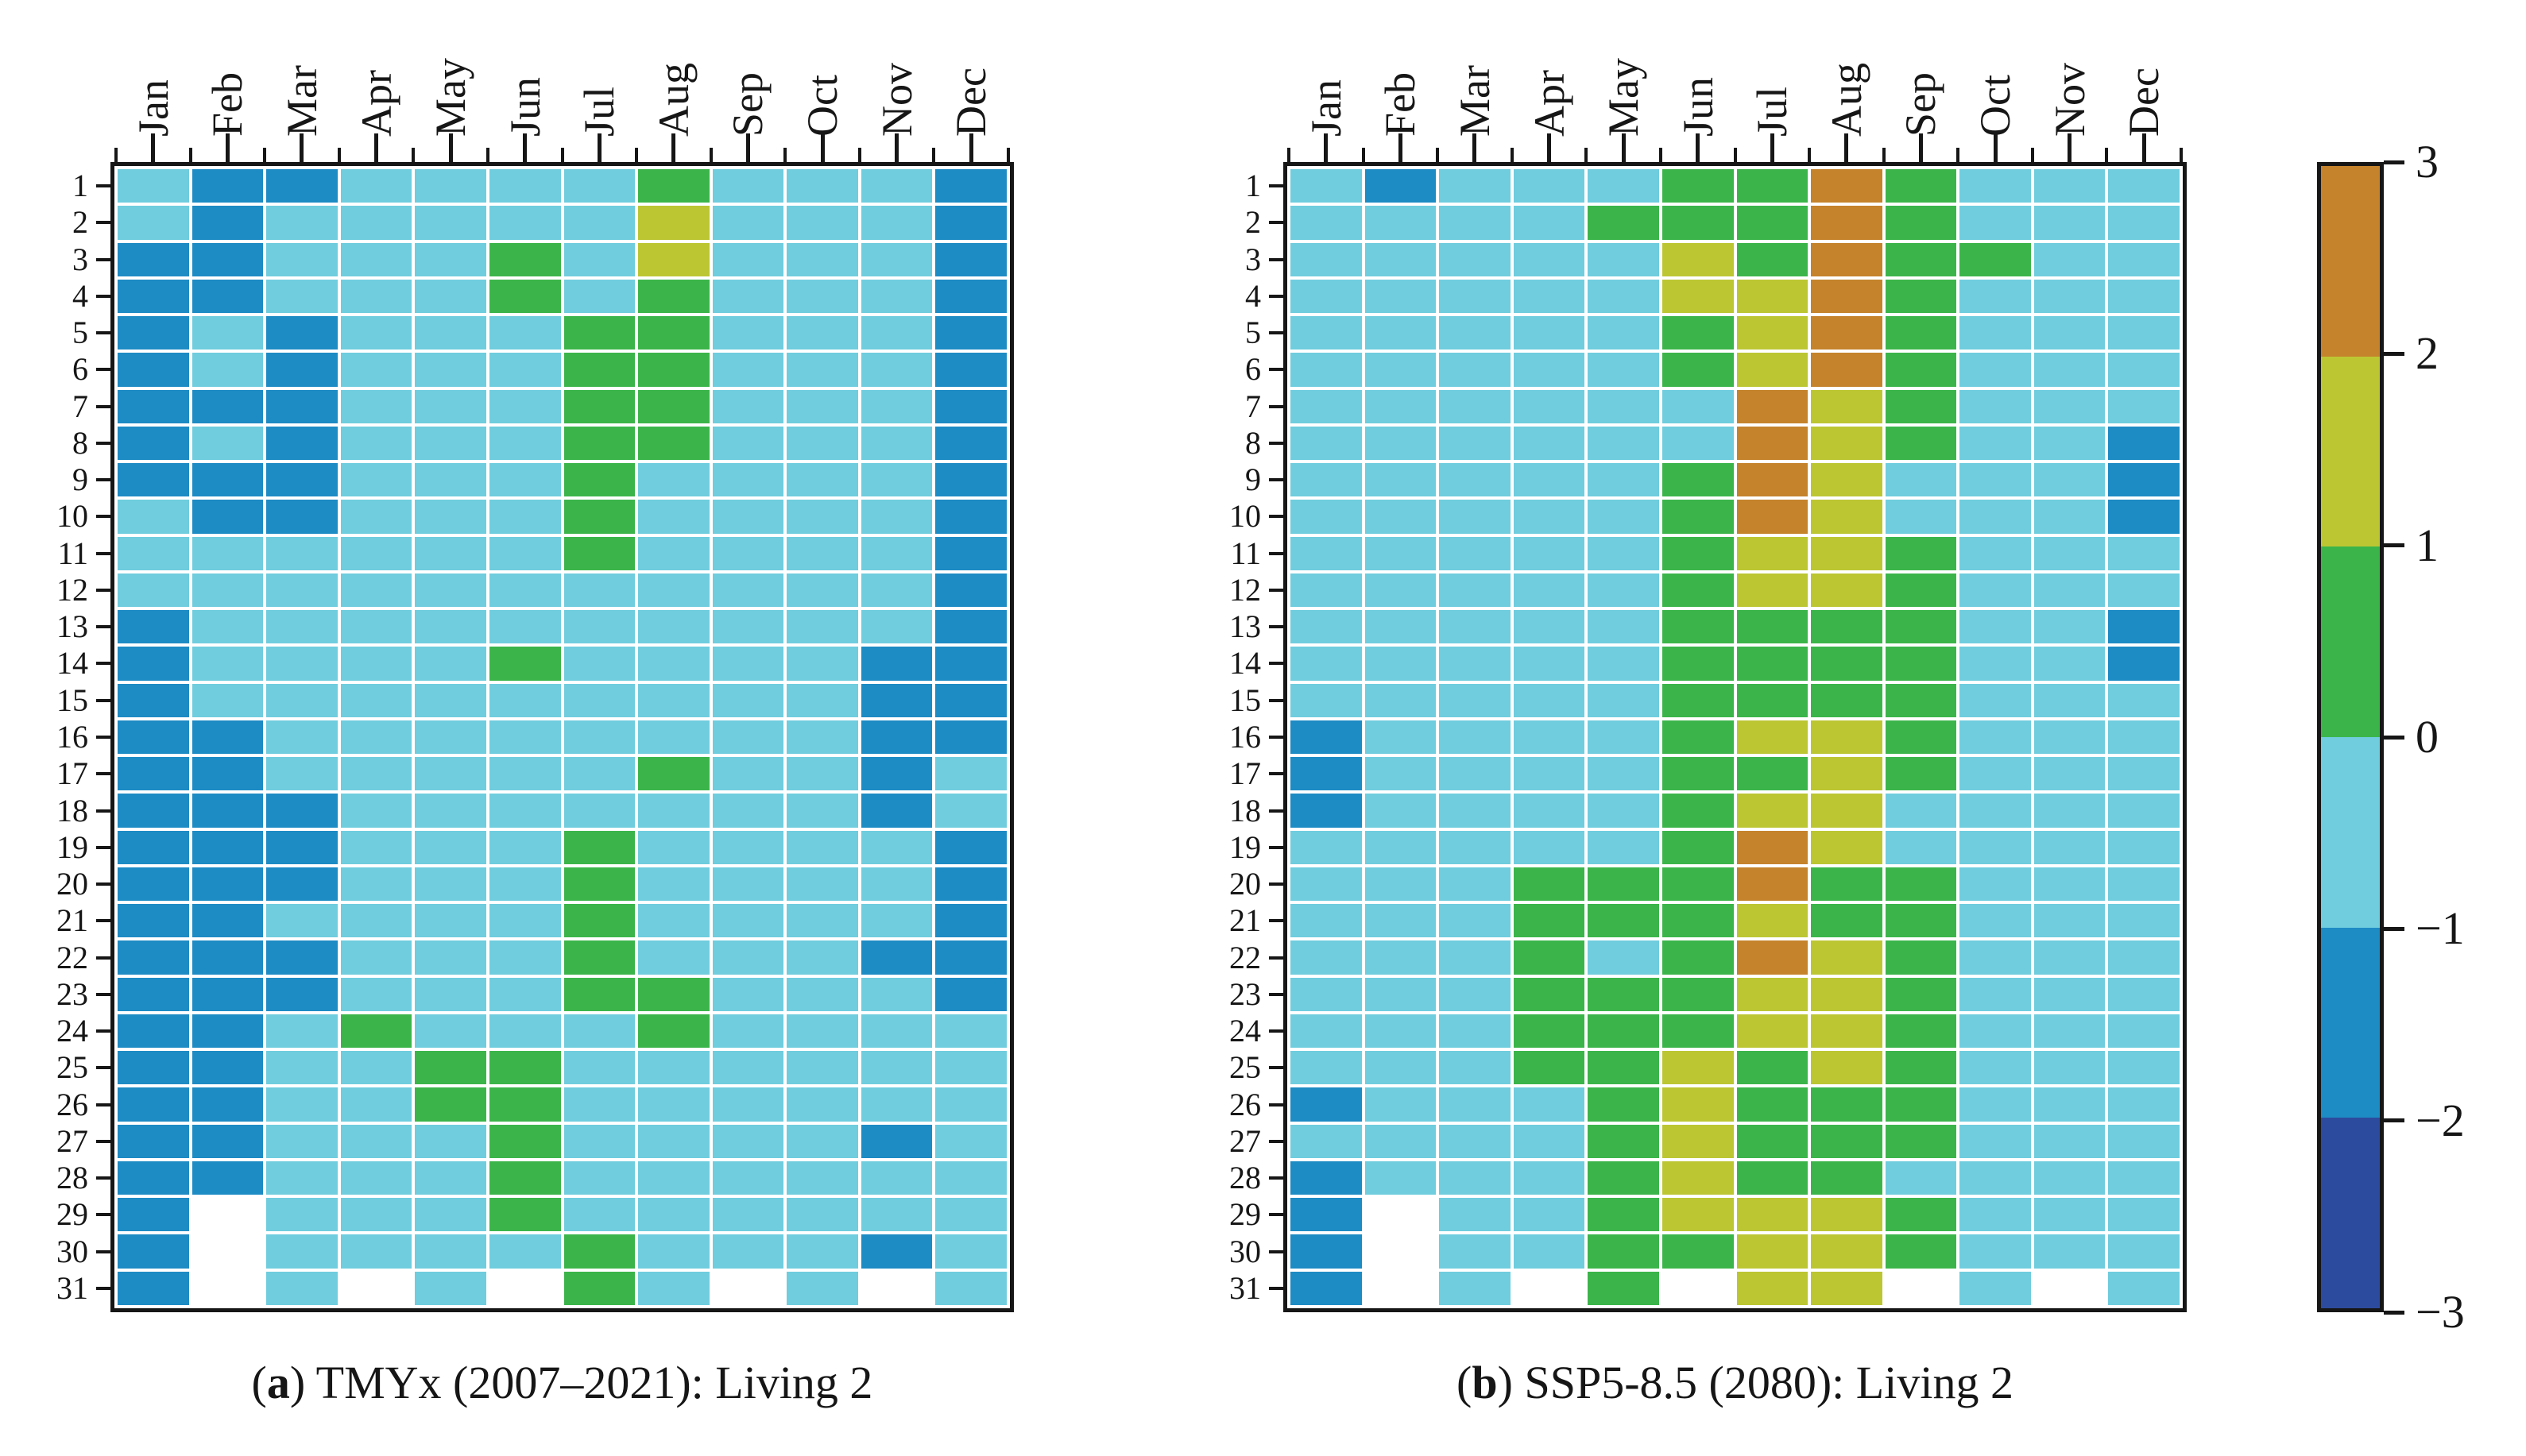 The height and width of the screenshot is (1456, 2526). I want to click on heatmap-cell-empty, so click(897, 1288).